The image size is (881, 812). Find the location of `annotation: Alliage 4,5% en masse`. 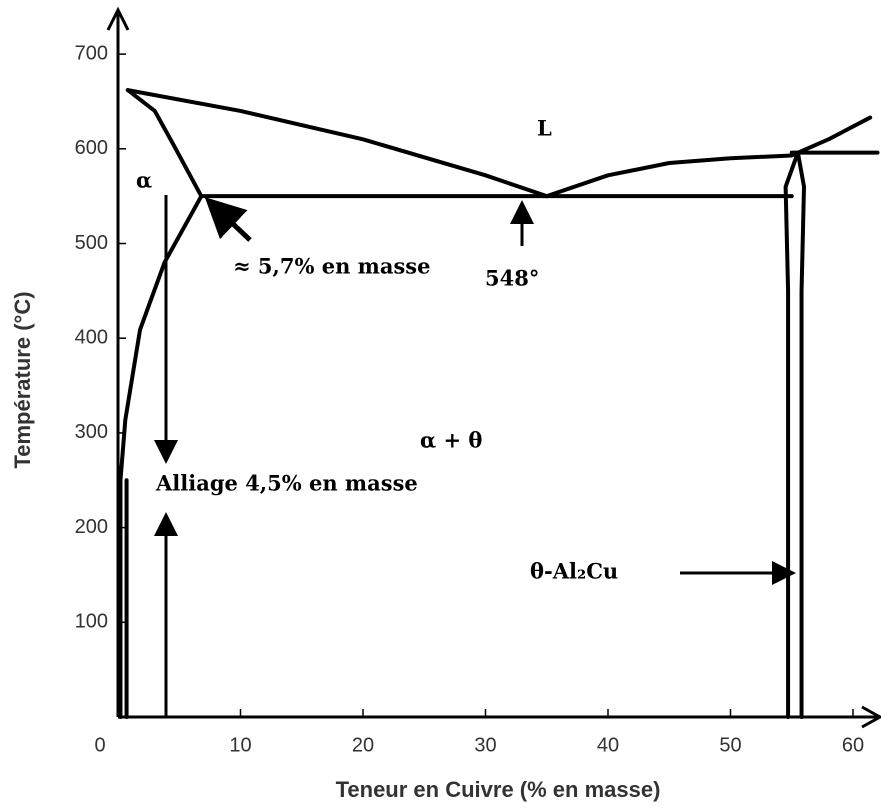

annotation: Alliage 4,5% en masse is located at coordinates (286, 483).